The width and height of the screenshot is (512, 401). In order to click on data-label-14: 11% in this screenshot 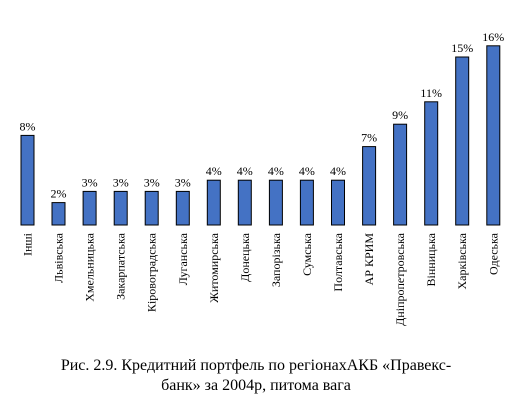, I will do `click(431, 93)`.